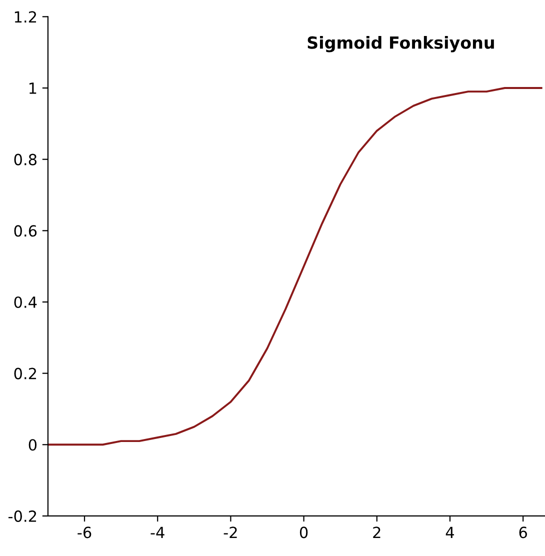  Describe the element at coordinates (25, 160) in the screenshot. I see `y-tick-label: 0.8` at that location.